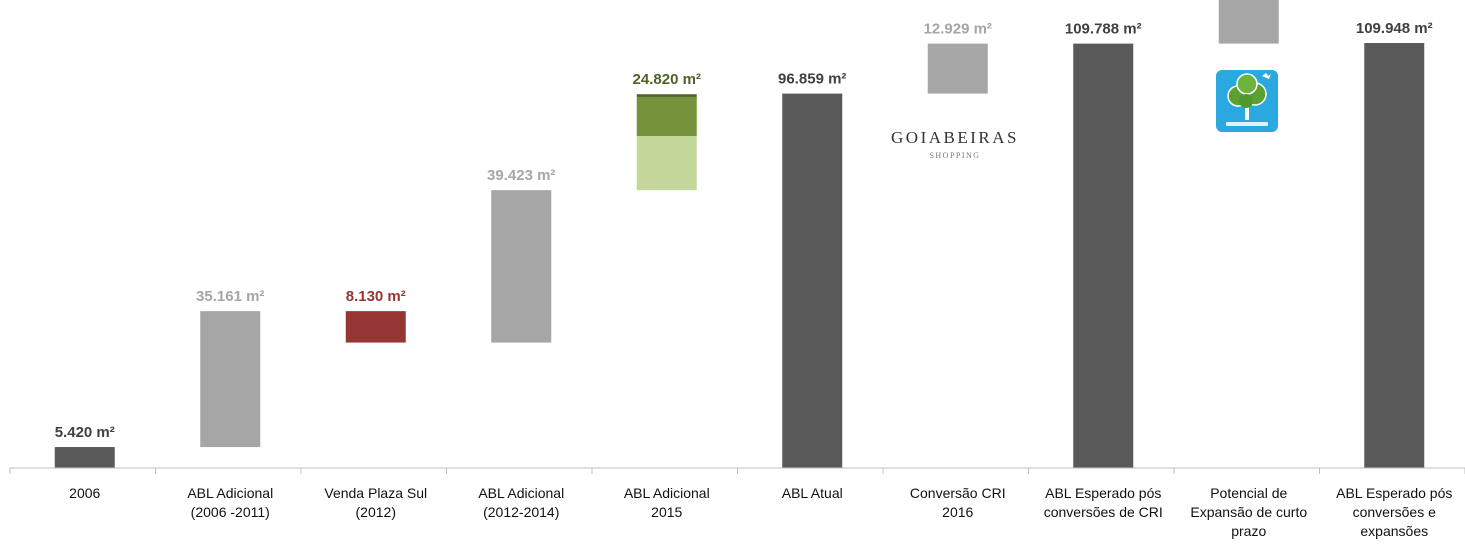 The height and width of the screenshot is (548, 1465). Describe the element at coordinates (667, 79) in the screenshot. I see `data-label: 24.820 m²` at that location.